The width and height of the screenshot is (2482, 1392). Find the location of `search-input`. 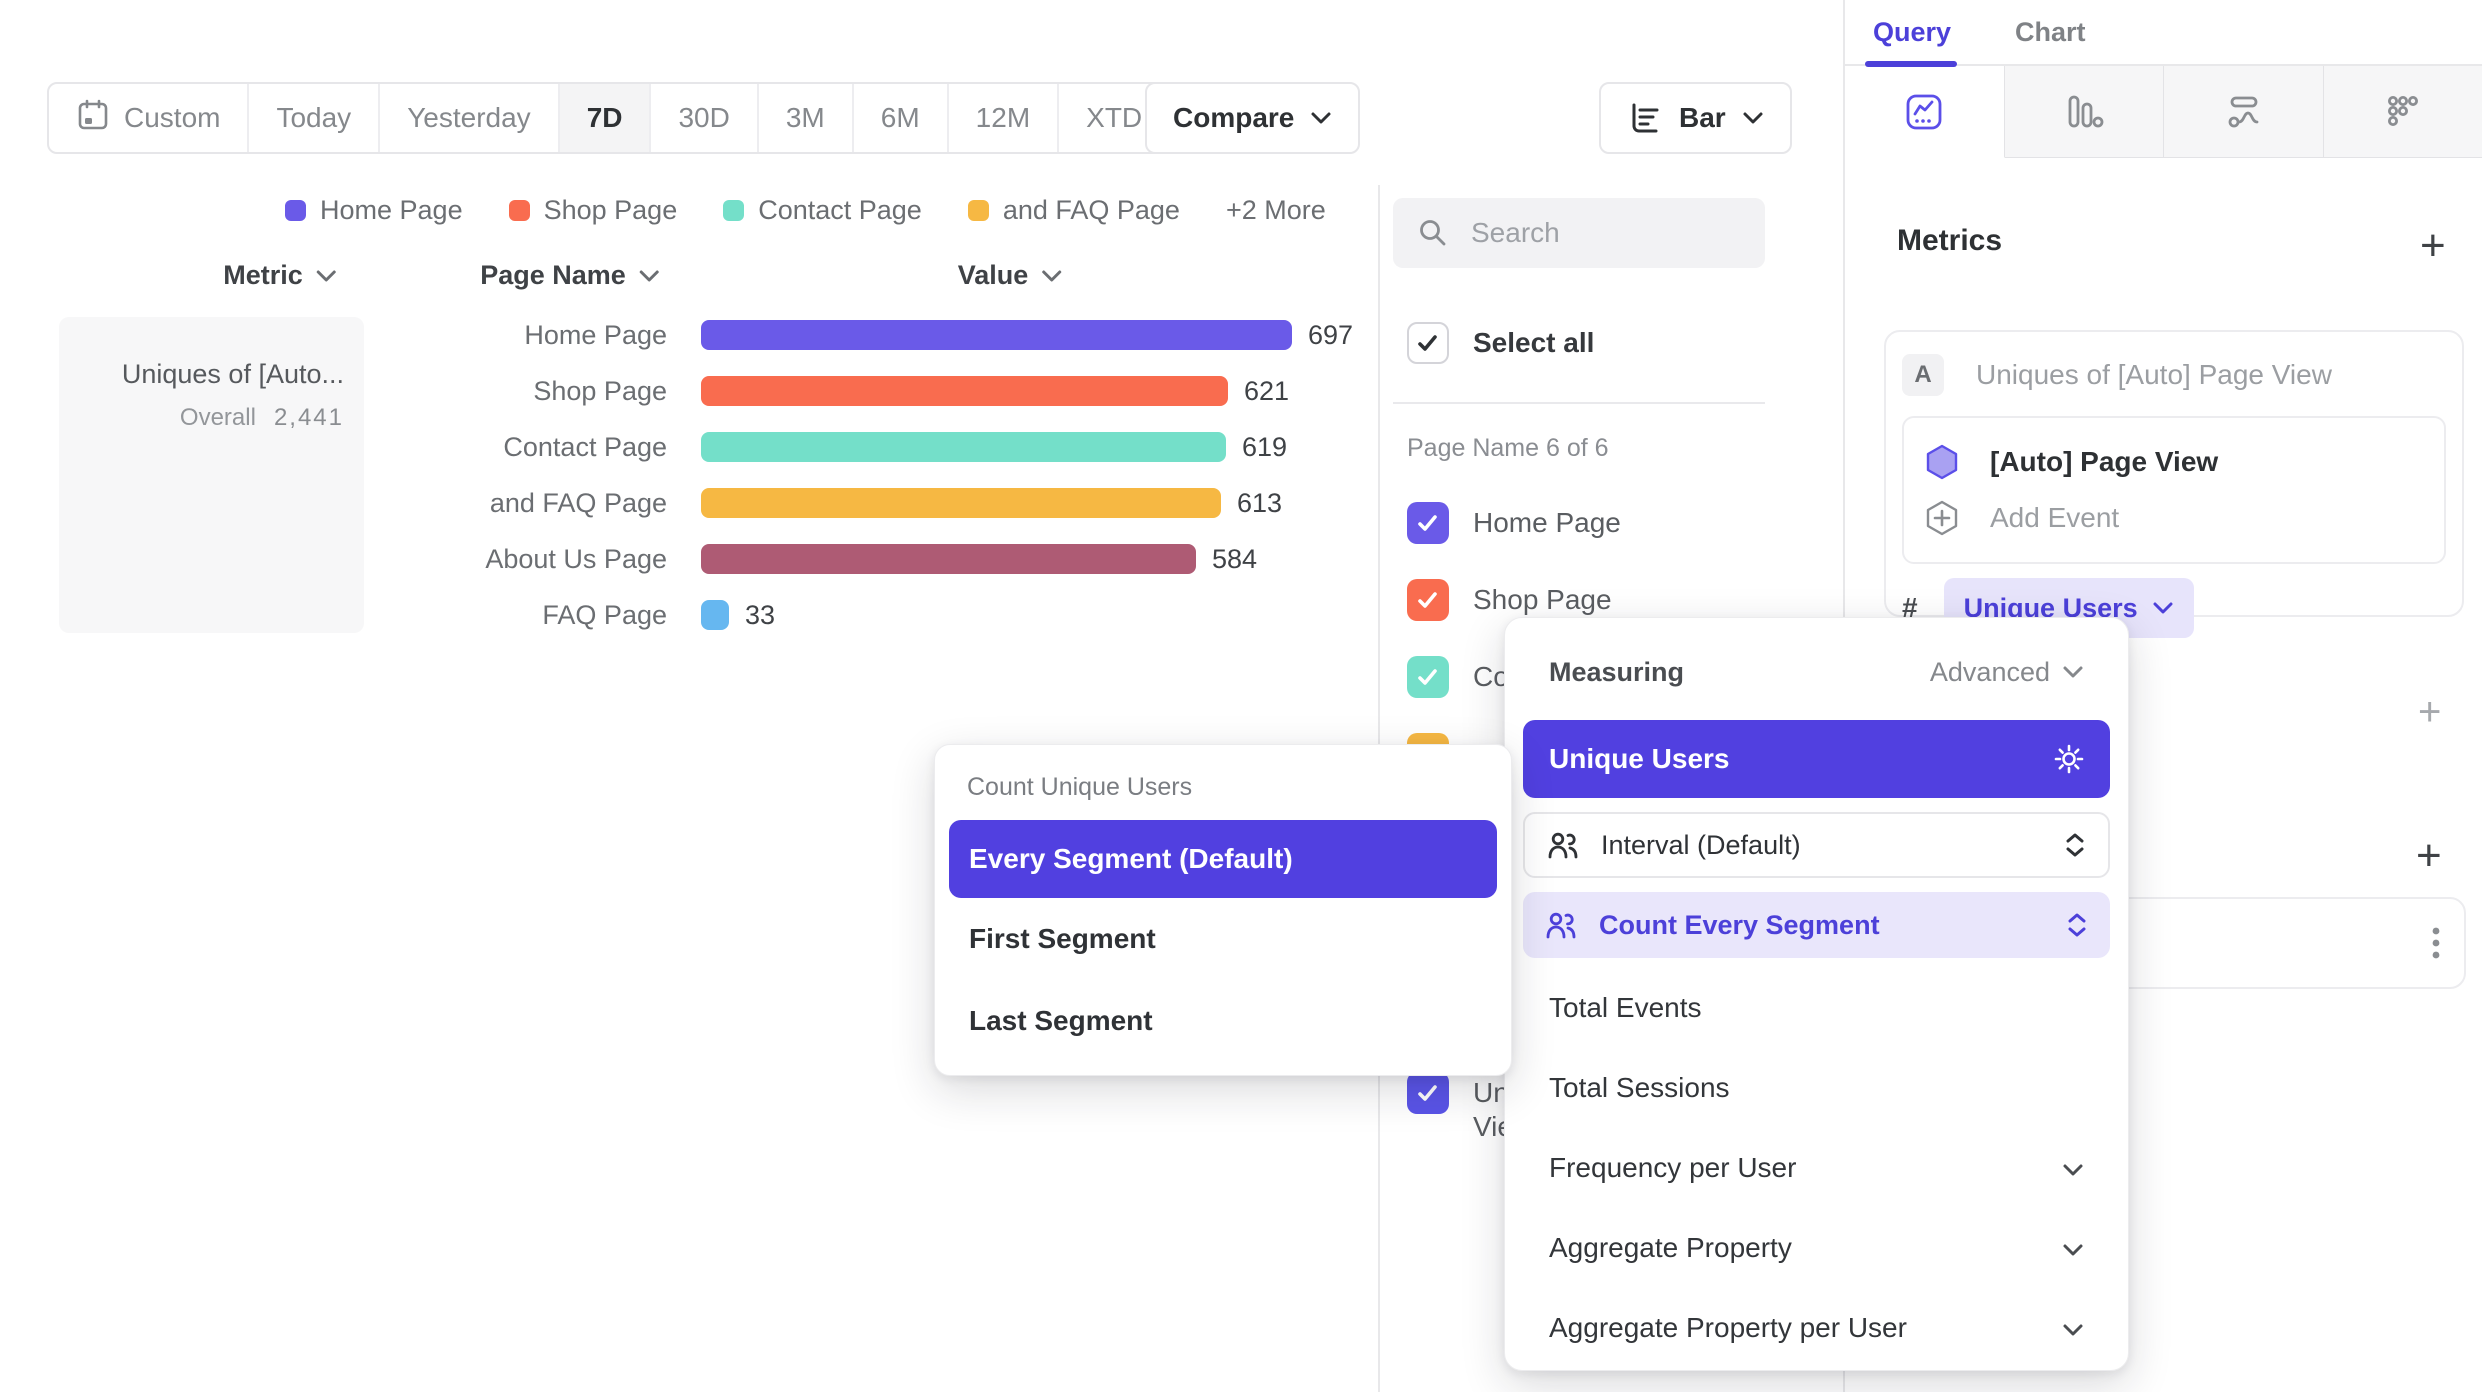

search-input is located at coordinates (1605, 233).